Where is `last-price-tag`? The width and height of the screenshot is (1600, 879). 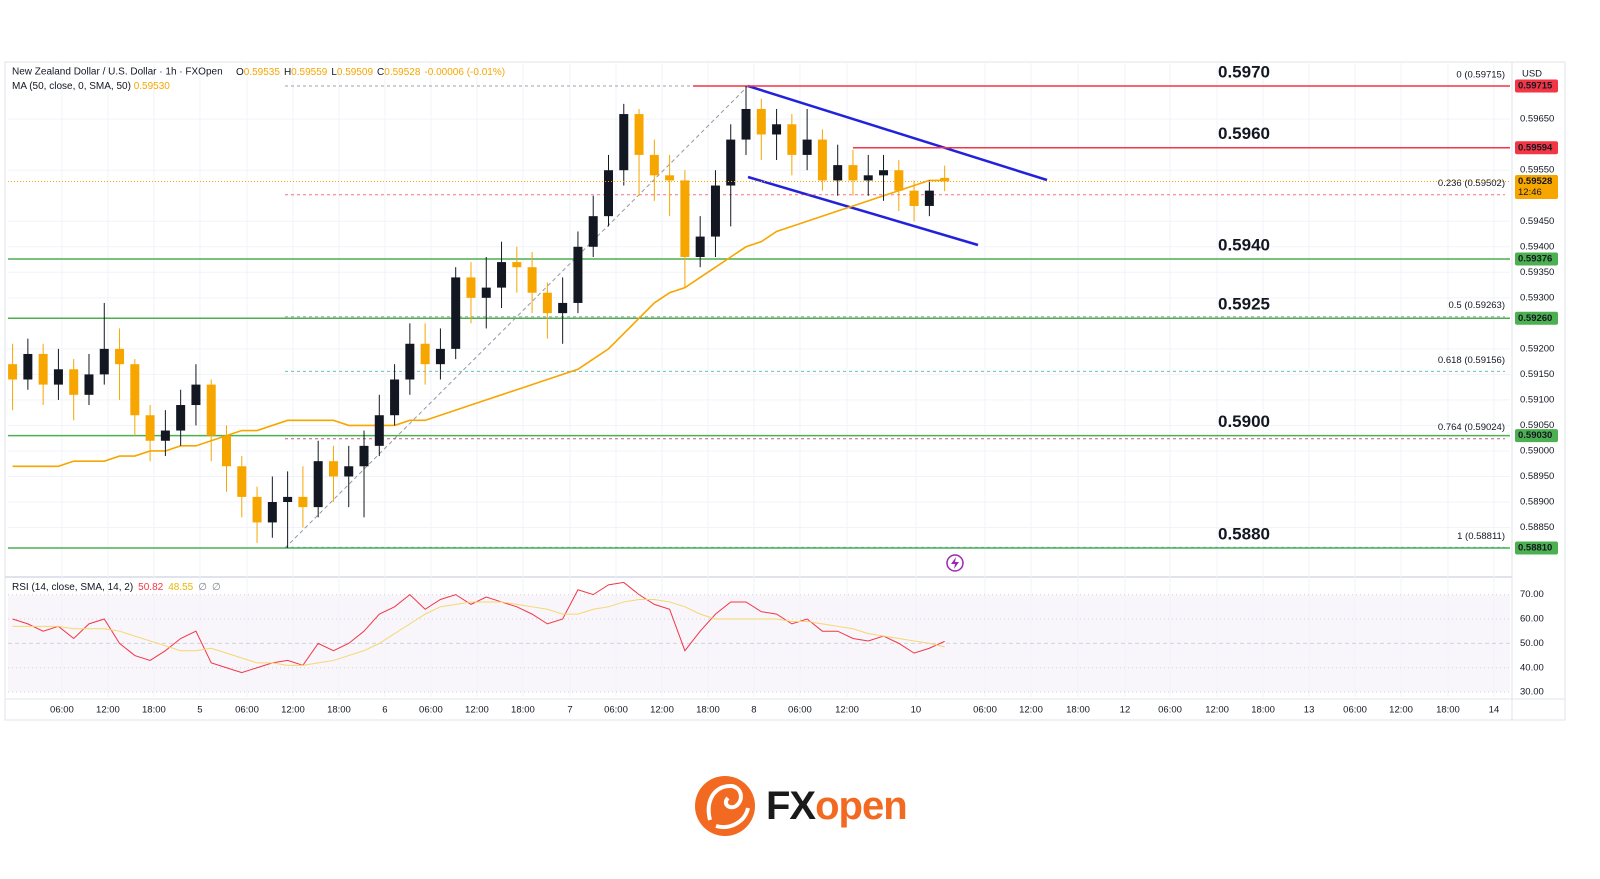
last-price-tag is located at coordinates (1536, 186).